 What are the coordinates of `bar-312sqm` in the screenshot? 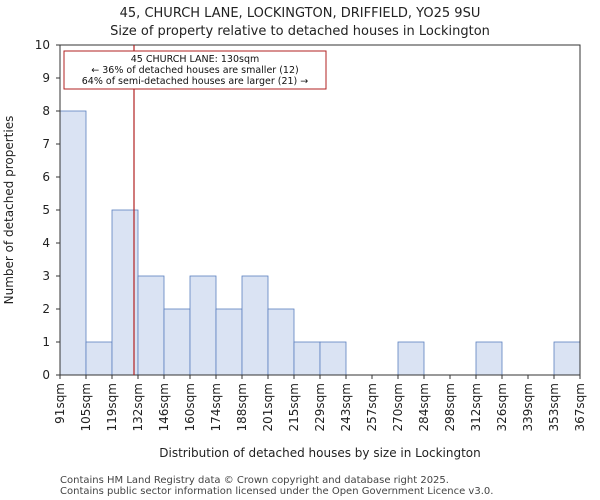 It's located at (489, 358).